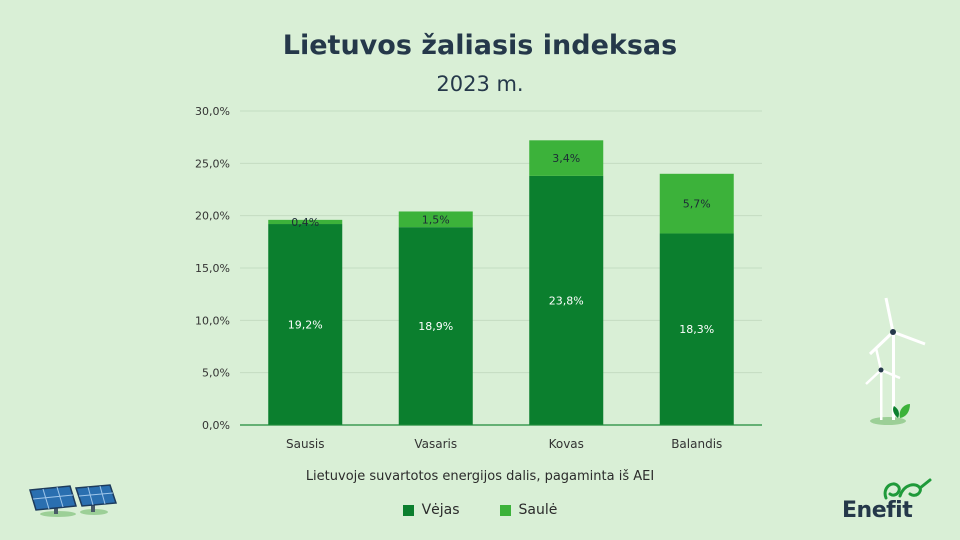 Image resolution: width=960 pixels, height=540 pixels. I want to click on data-label: 19,2%, so click(305, 325).